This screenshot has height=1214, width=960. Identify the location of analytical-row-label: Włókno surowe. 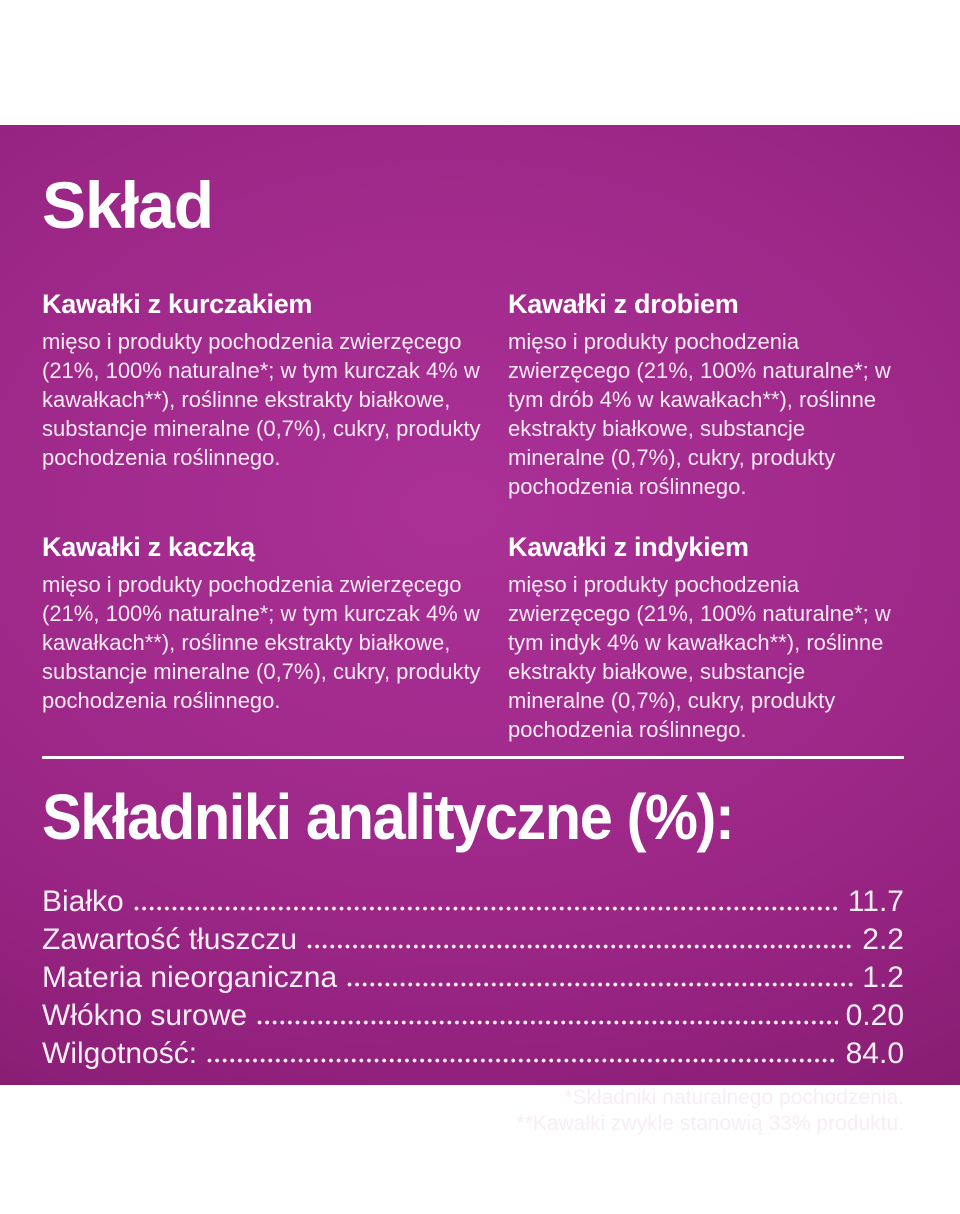
(145, 1015).